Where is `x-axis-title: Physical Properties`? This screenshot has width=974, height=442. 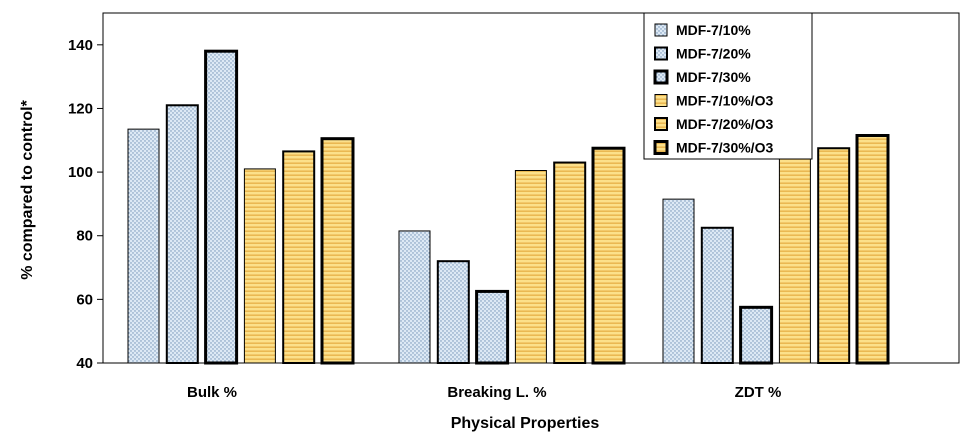 x-axis-title: Physical Properties is located at coordinates (525, 423).